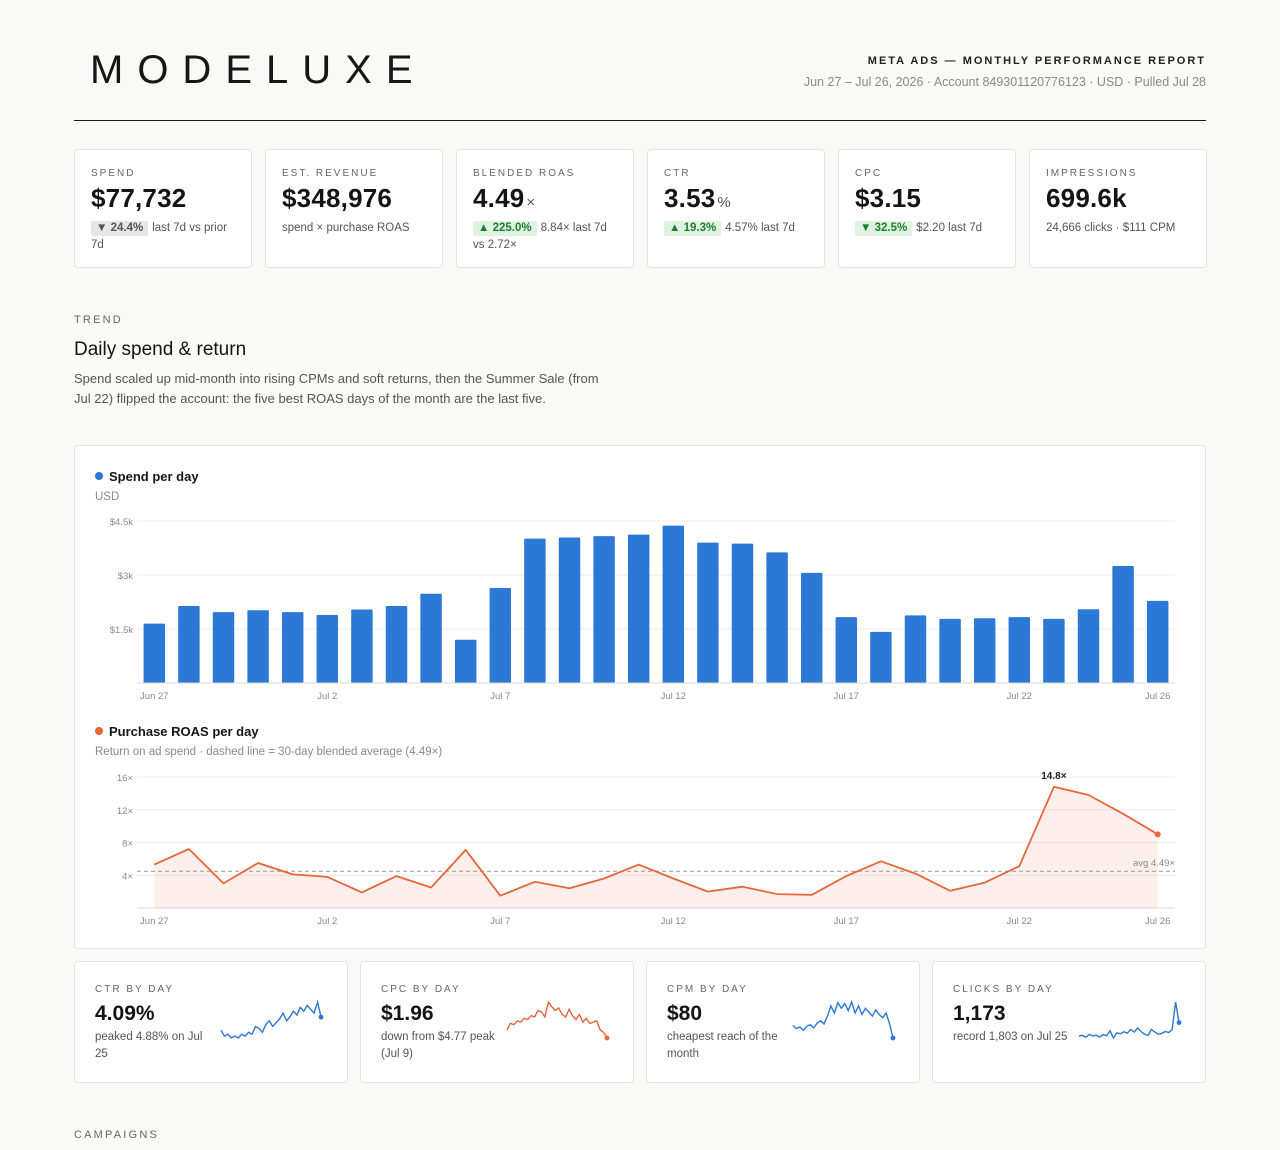 Image resolution: width=1280 pixels, height=1150 pixels. I want to click on kpi-value: 3.53%, so click(736, 198).